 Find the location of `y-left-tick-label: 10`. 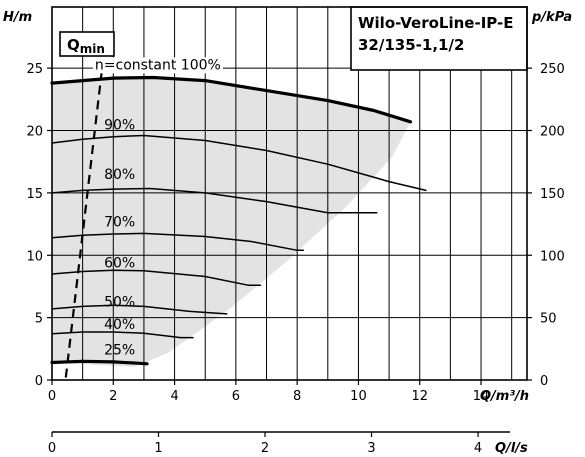

y-left-tick-label: 10 is located at coordinates (34, 256).